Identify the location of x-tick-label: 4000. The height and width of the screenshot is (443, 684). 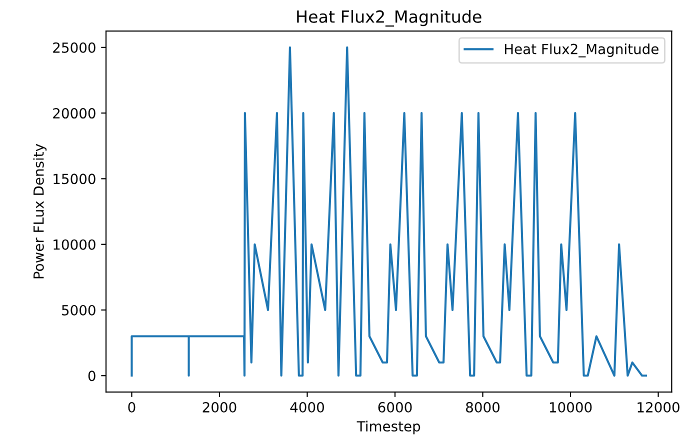
(307, 407).